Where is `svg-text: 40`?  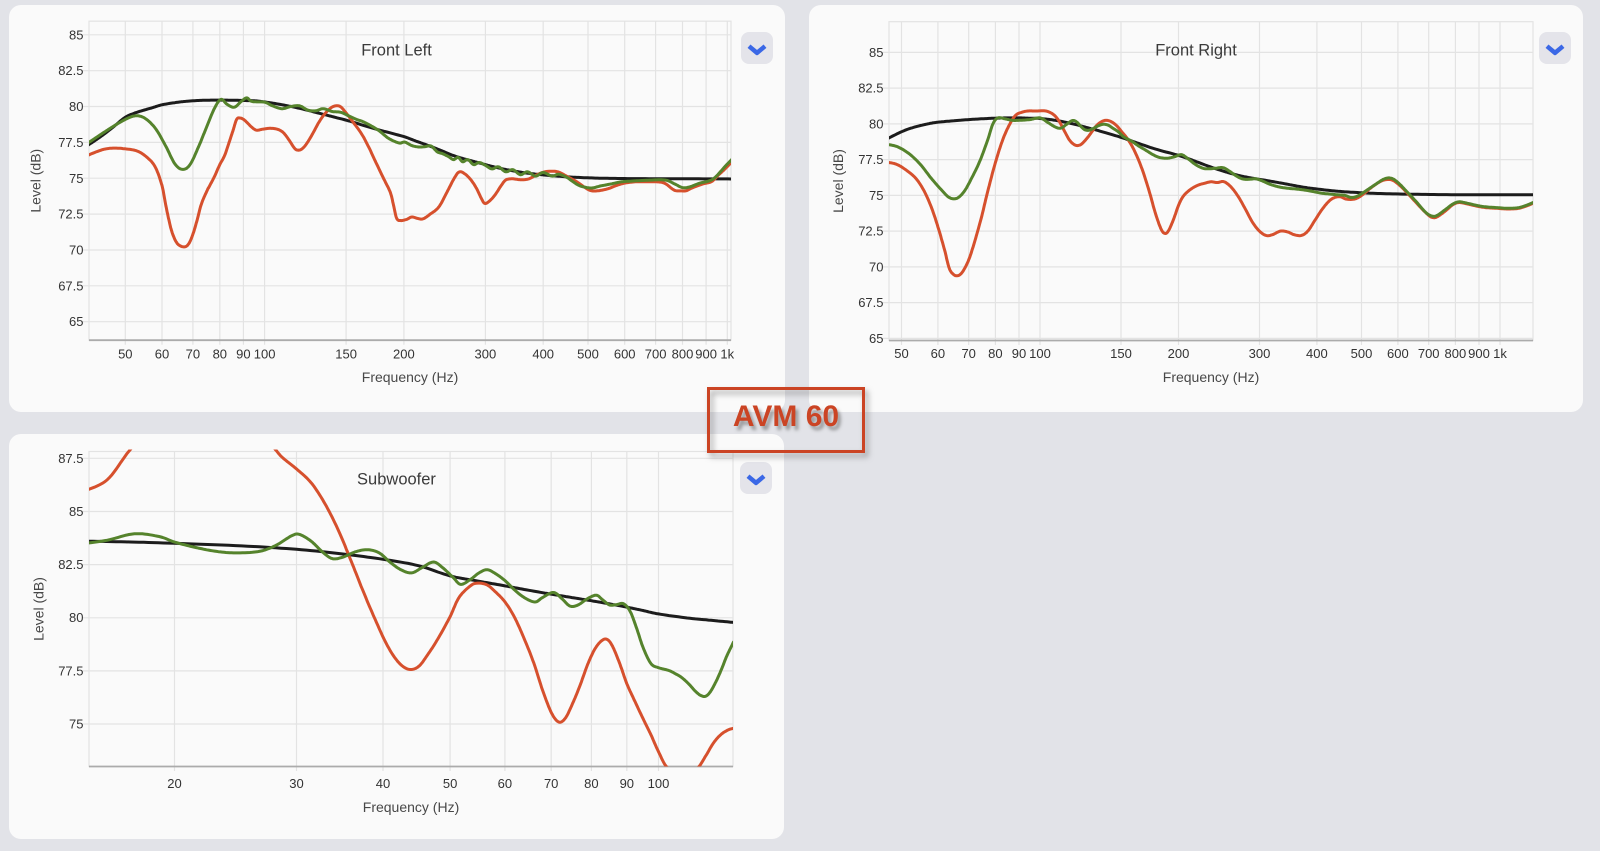
svg-text: 40 is located at coordinates (383, 783).